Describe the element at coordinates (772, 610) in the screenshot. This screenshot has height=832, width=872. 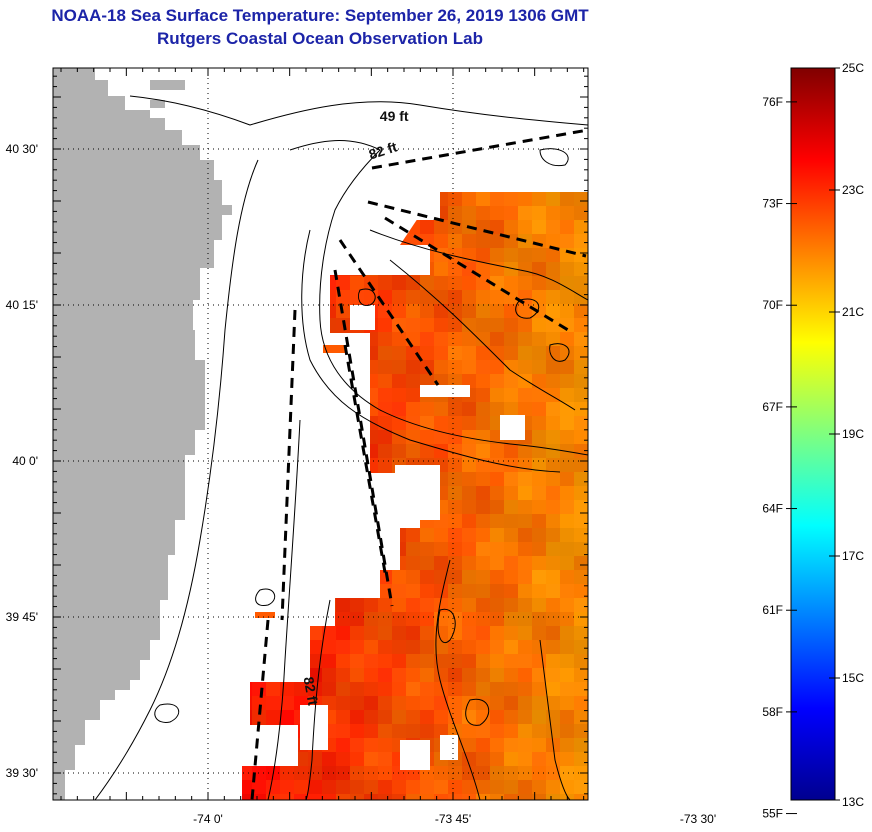
I see `colorbar-f-label: 61F` at that location.